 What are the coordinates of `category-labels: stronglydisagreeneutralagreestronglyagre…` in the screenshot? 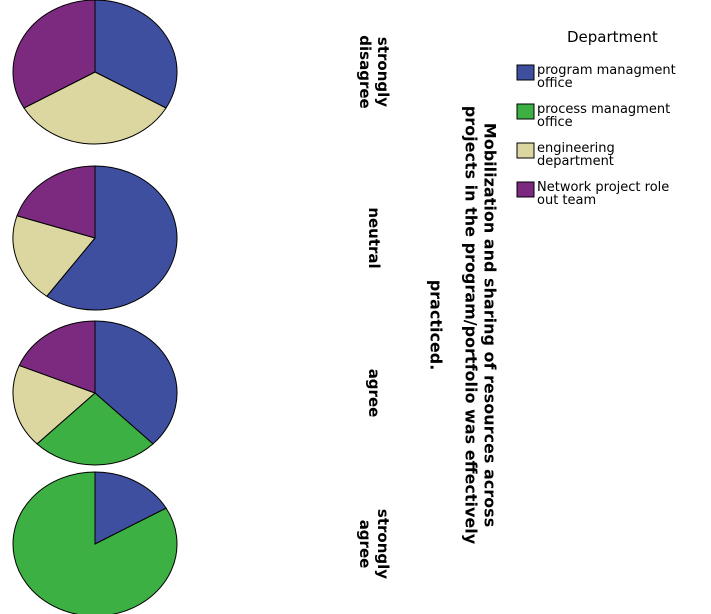 It's located at (374, 307).